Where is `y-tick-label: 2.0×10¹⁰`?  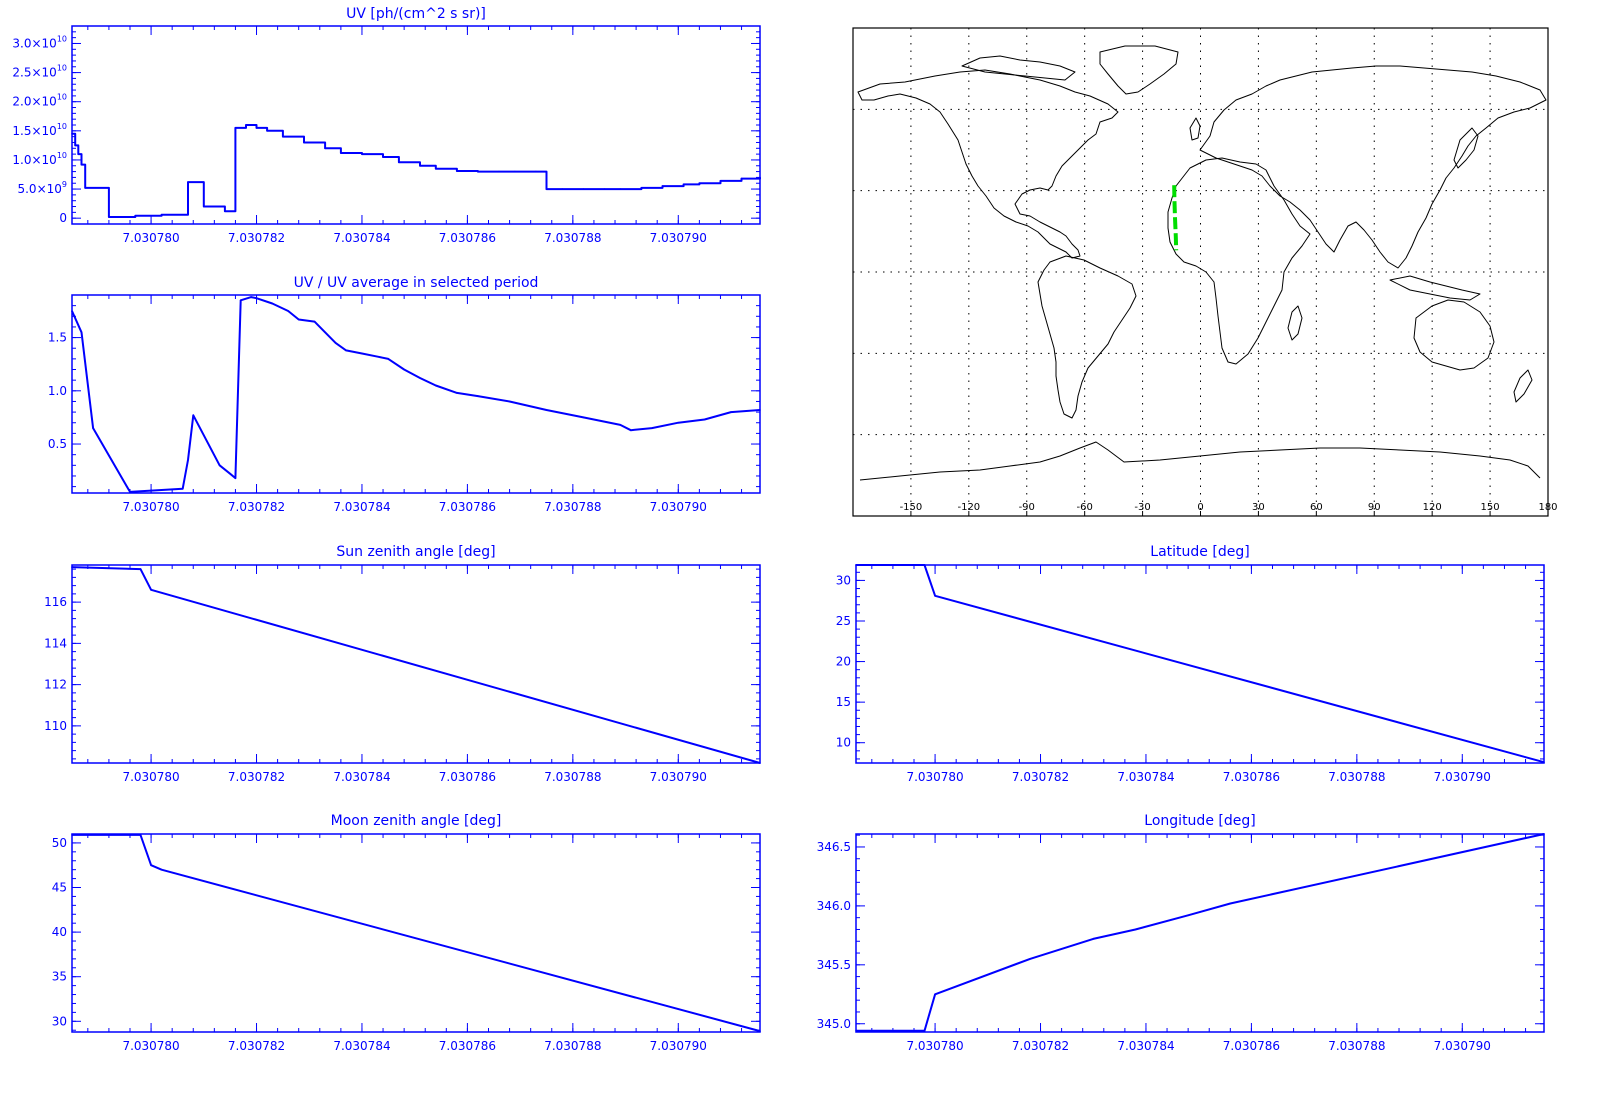 y-tick-label: 2.0×10¹⁰ is located at coordinates (39, 101).